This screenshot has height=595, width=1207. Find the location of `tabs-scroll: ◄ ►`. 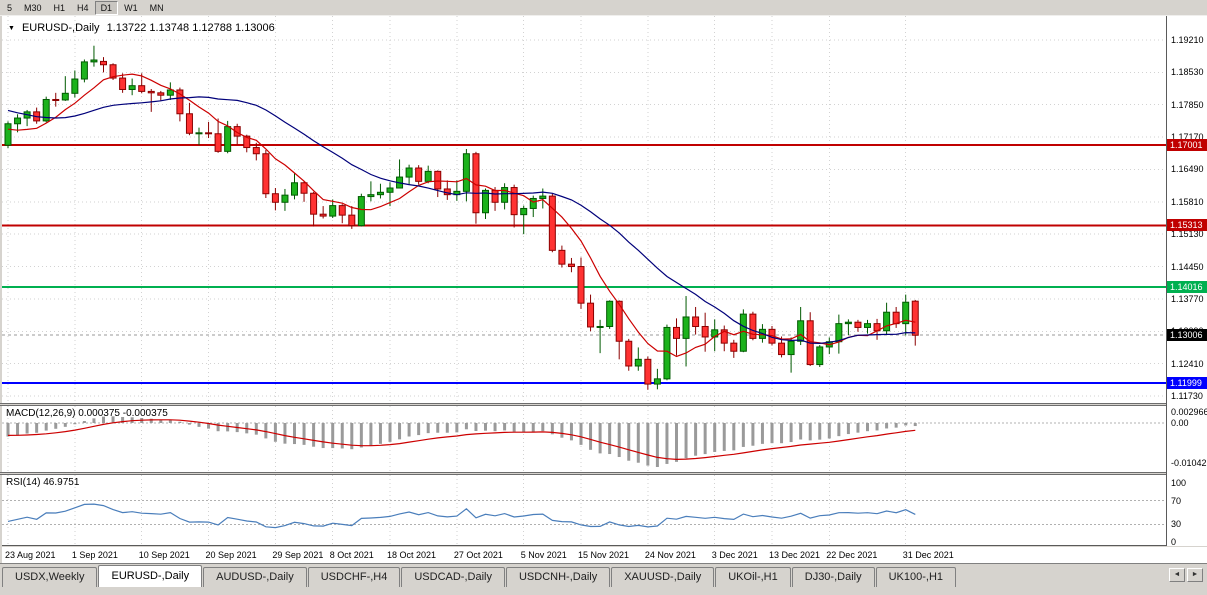

tabs-scroll: ◄ ► is located at coordinates (1187, 577).